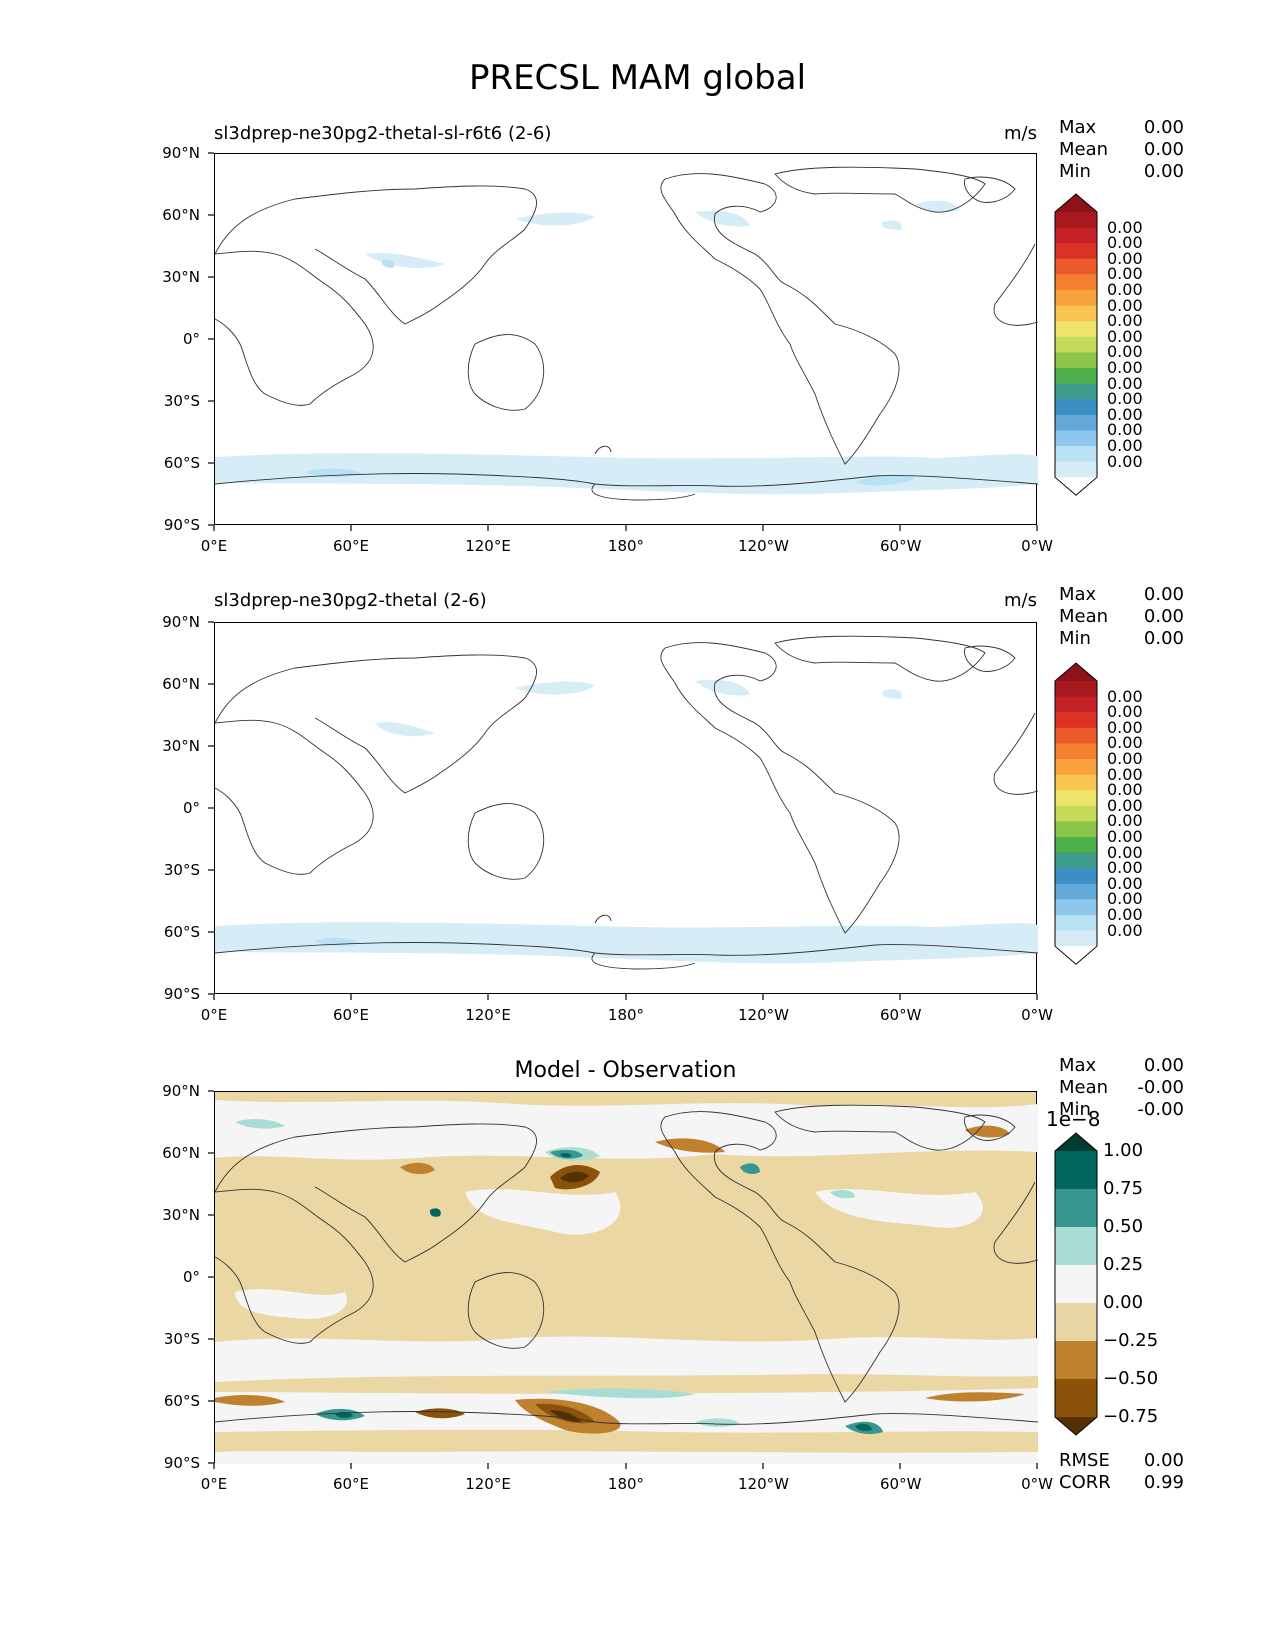 The width and height of the screenshot is (1275, 1650). What do you see at coordinates (1078, 1065) in the screenshot?
I see `panel3-max-label: Max` at bounding box center [1078, 1065].